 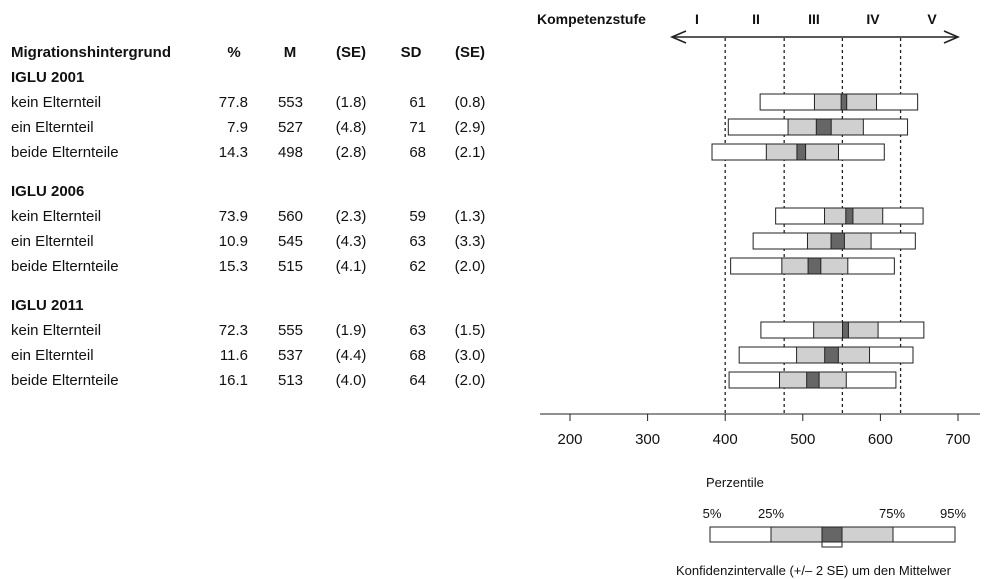 I want to click on group-title: IGLU 2006, so click(x=47, y=191).